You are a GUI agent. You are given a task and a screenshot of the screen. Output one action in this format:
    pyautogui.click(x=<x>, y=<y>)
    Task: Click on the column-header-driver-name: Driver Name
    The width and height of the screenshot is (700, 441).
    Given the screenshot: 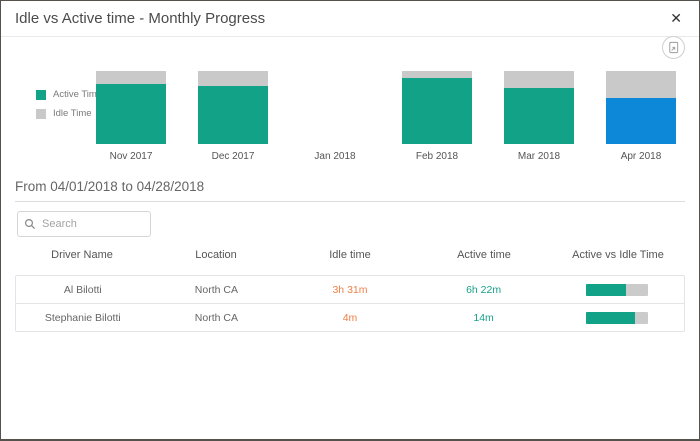 What is the action you would take?
    pyautogui.click(x=82, y=255)
    